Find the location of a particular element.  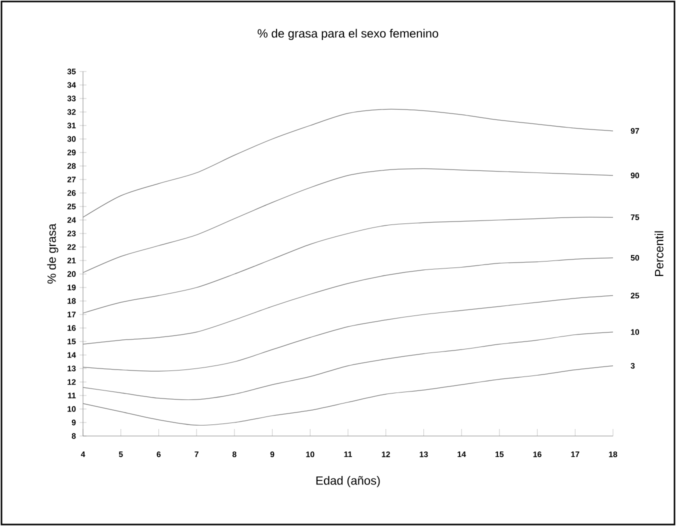

x-axis-title: Edad (años) is located at coordinates (348, 482).